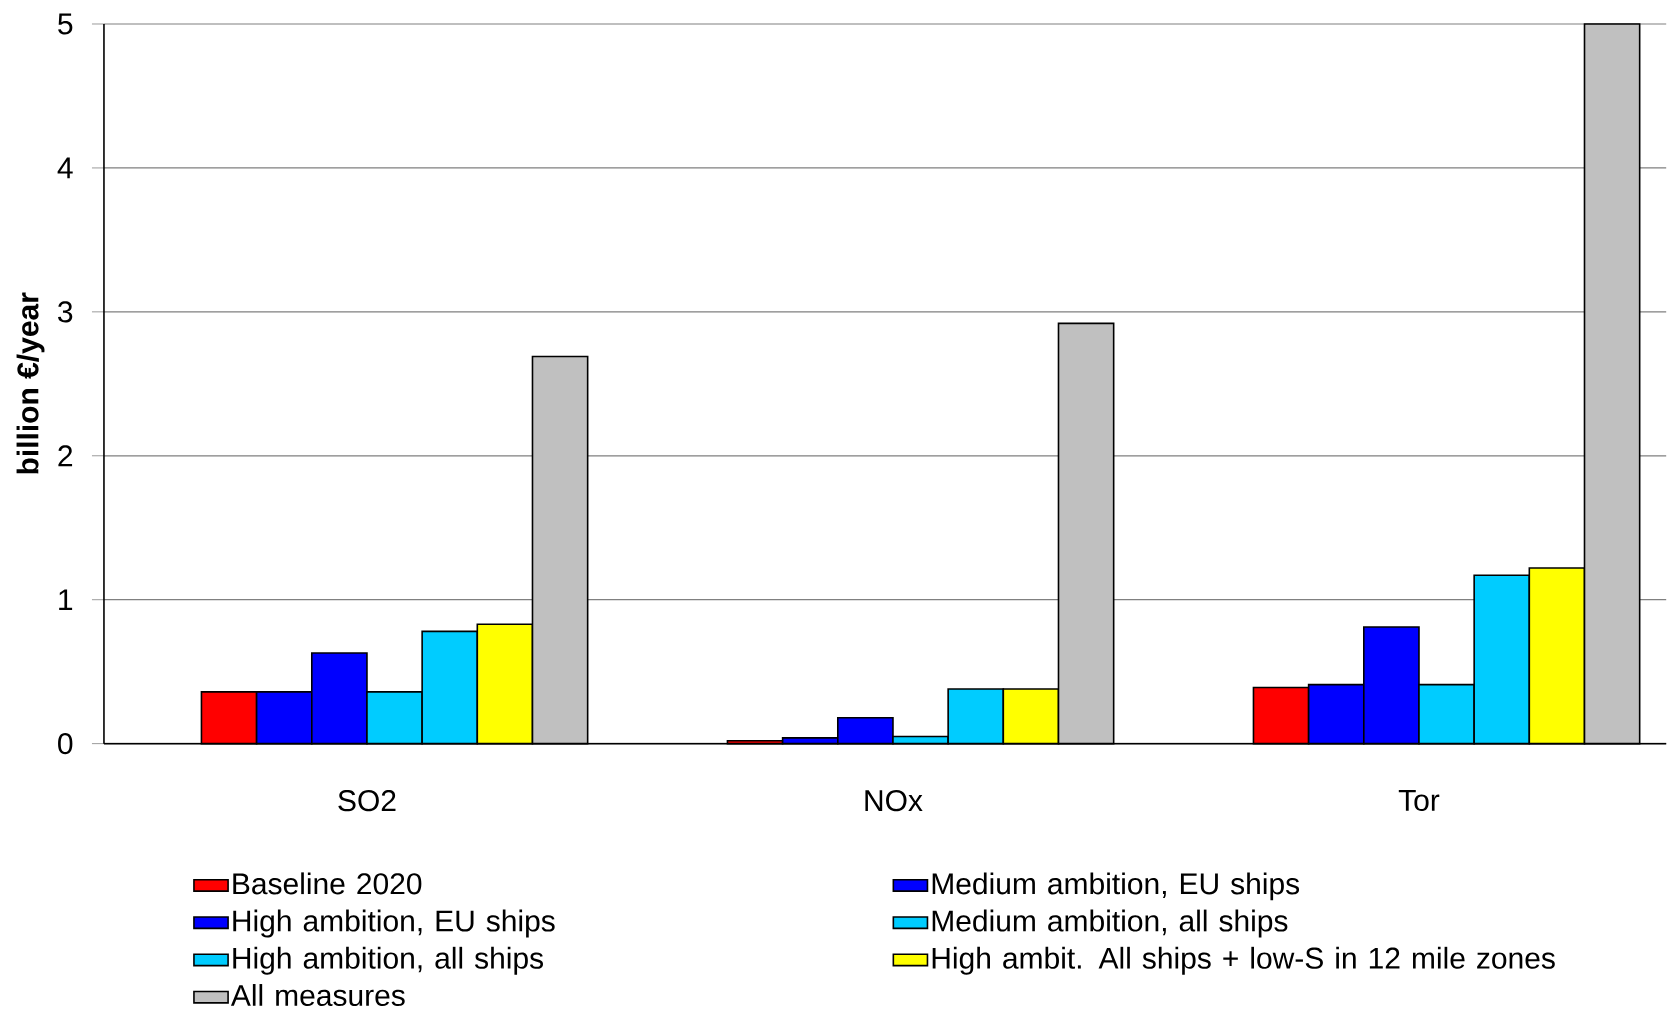  I want to click on y-axis-title: billion €/year, so click(30, 383).